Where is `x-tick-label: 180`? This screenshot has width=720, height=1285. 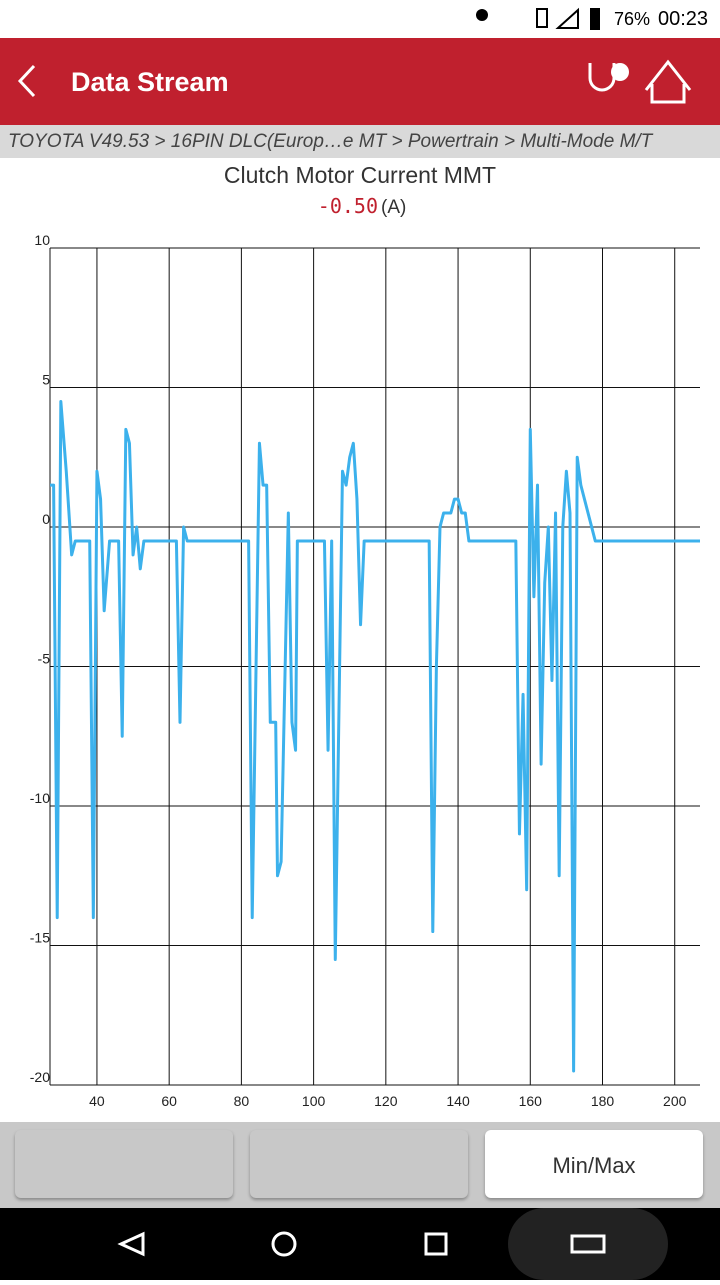
x-tick-label: 180 is located at coordinates (603, 1101).